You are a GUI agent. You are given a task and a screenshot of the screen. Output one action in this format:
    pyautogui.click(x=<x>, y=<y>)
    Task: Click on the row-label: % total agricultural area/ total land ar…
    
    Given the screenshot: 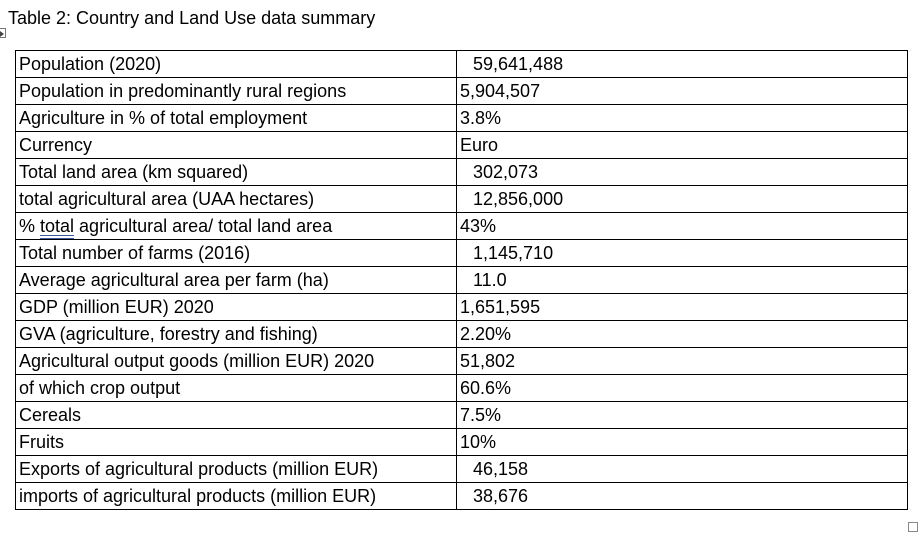 What is the action you would take?
    pyautogui.click(x=236, y=226)
    